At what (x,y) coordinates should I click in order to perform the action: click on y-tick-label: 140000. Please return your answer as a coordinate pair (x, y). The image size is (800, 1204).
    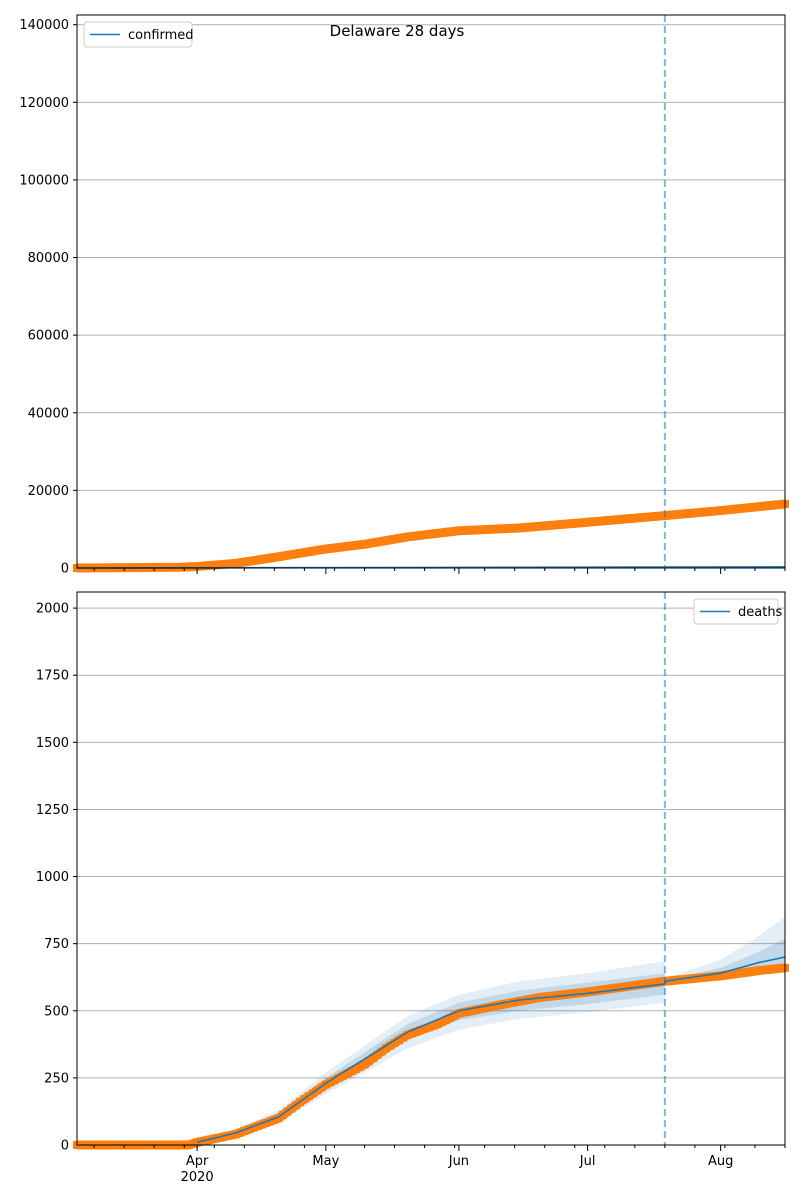
    Looking at the image, I should click on (44, 25).